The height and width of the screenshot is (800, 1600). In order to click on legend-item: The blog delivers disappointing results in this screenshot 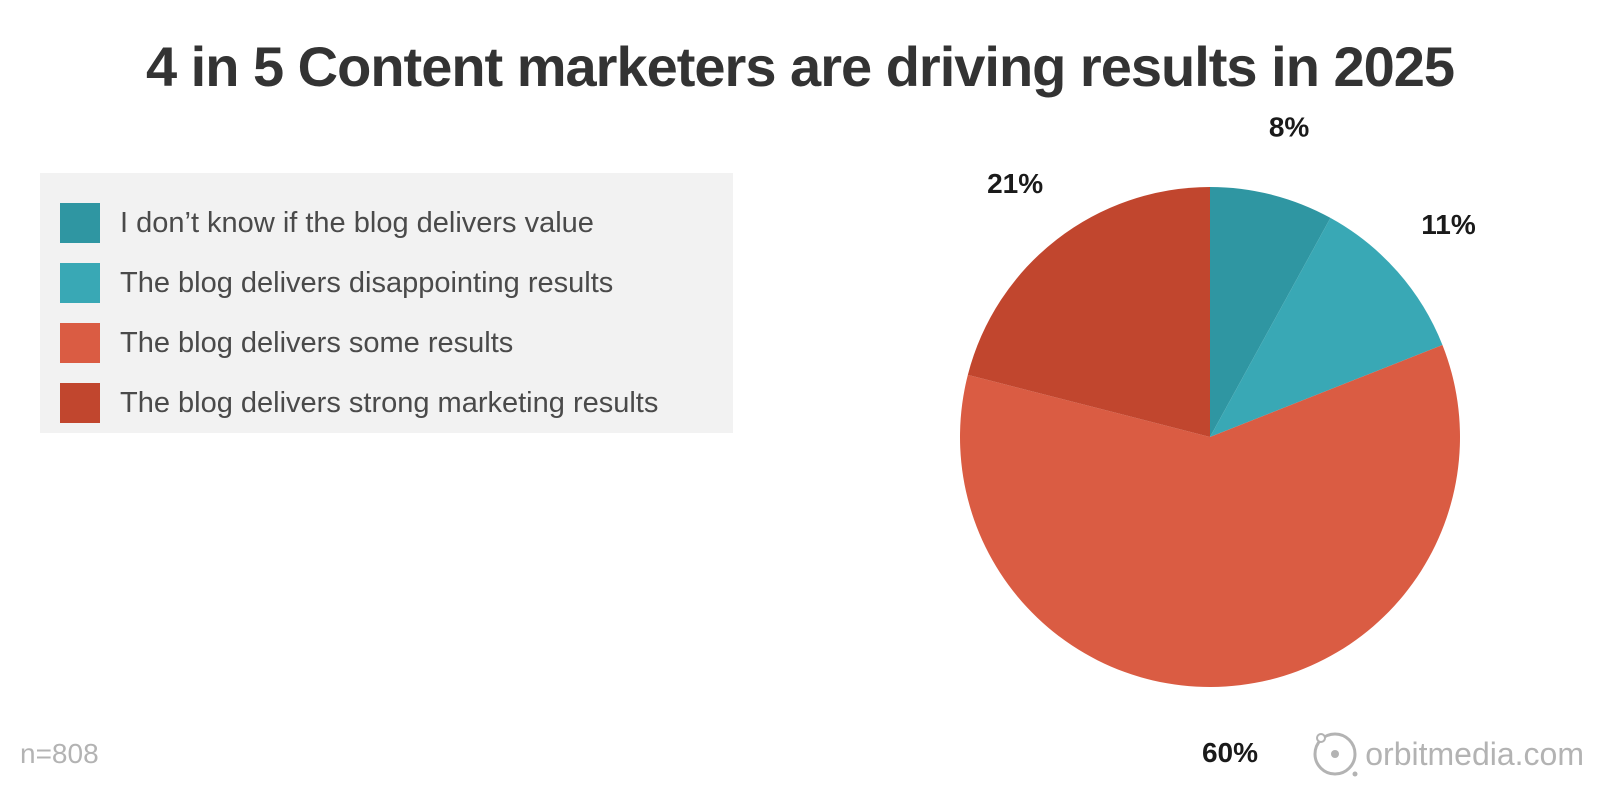, I will do `click(386, 283)`.